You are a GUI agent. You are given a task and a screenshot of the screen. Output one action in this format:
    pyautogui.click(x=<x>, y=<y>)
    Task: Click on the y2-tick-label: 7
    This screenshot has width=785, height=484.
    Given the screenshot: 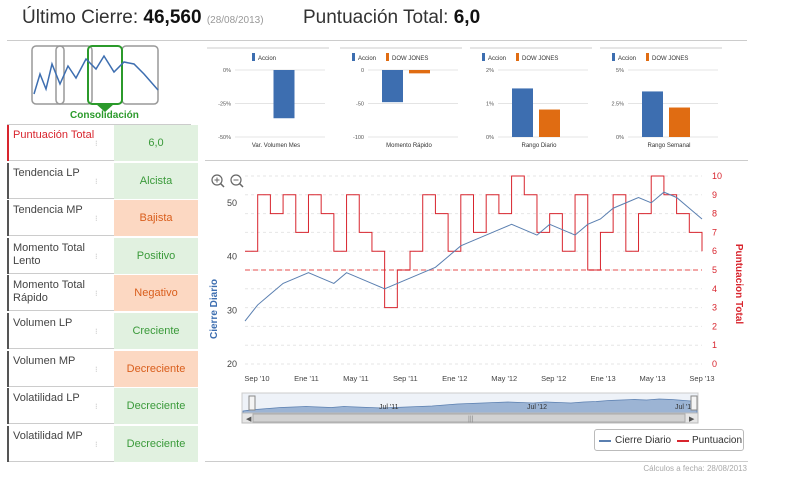 What is the action you would take?
    pyautogui.click(x=714, y=232)
    